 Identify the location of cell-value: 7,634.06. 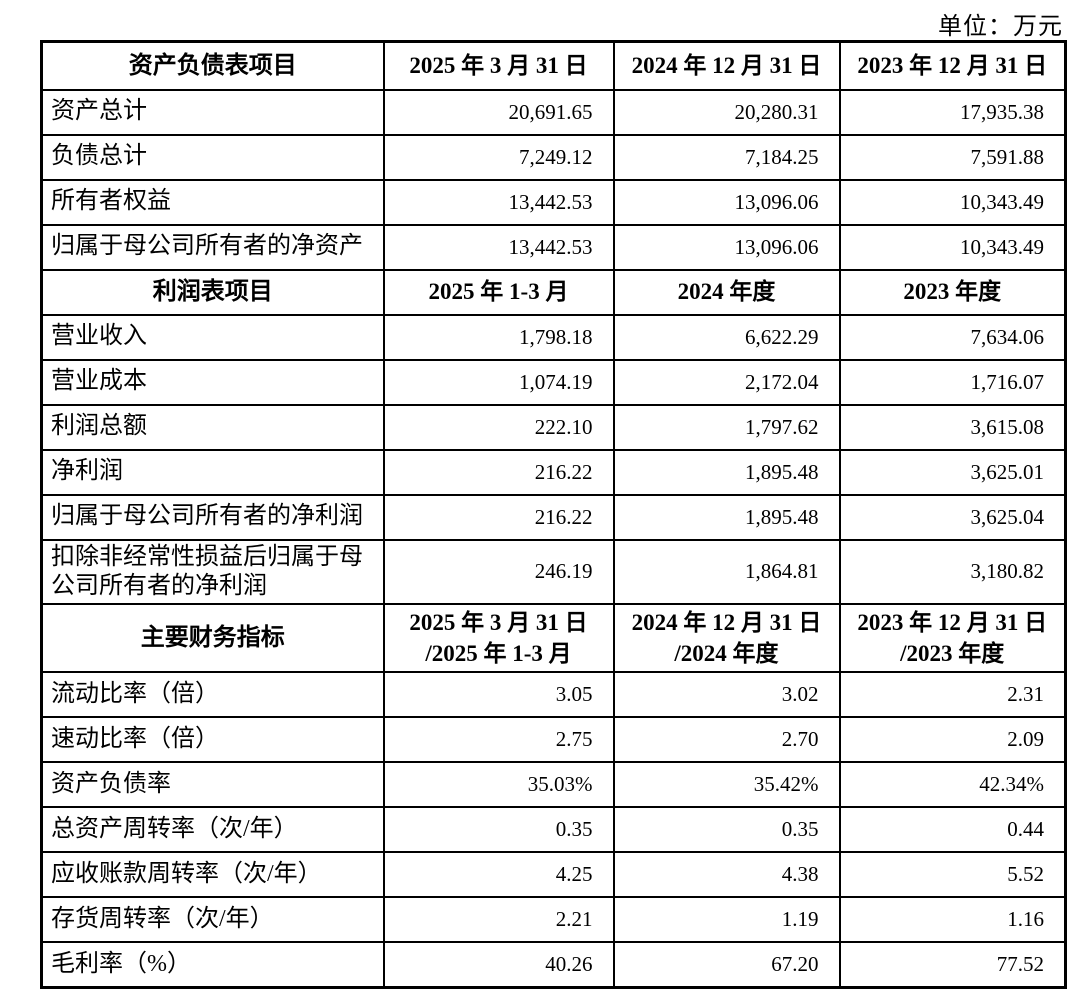
(952, 337).